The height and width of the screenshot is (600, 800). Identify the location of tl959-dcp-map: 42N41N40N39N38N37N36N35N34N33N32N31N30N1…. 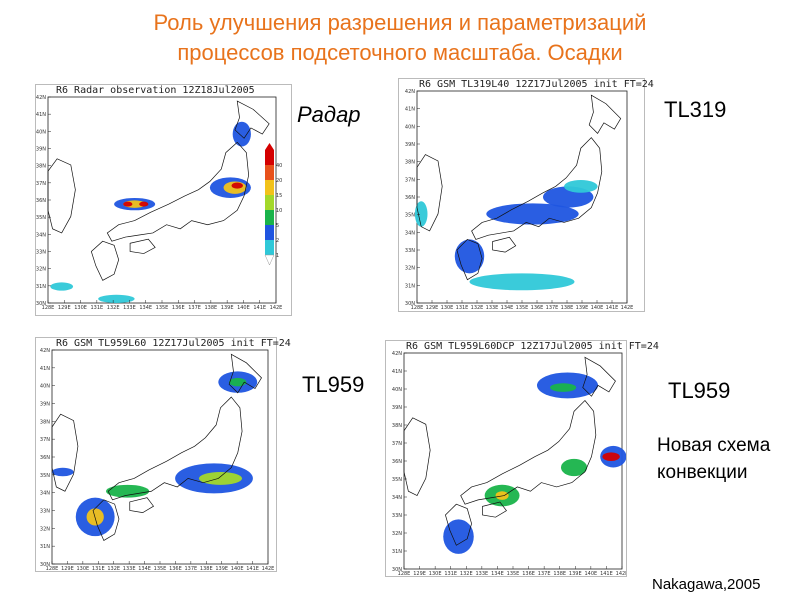
(509, 463).